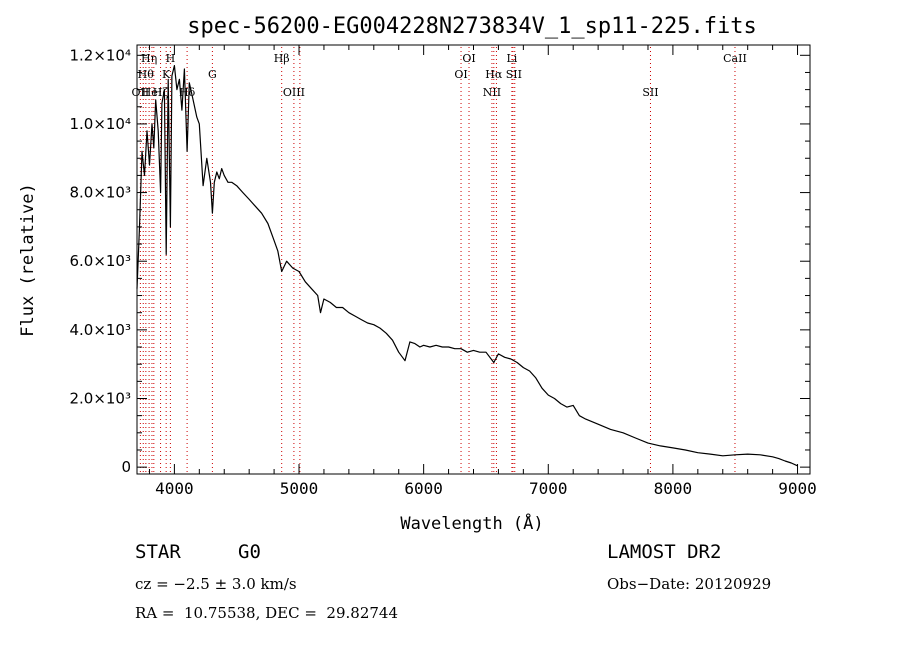 The width and height of the screenshot is (900, 650). Describe the element at coordinates (126, 467) in the screenshot. I see `y-tick-label: 0` at that location.